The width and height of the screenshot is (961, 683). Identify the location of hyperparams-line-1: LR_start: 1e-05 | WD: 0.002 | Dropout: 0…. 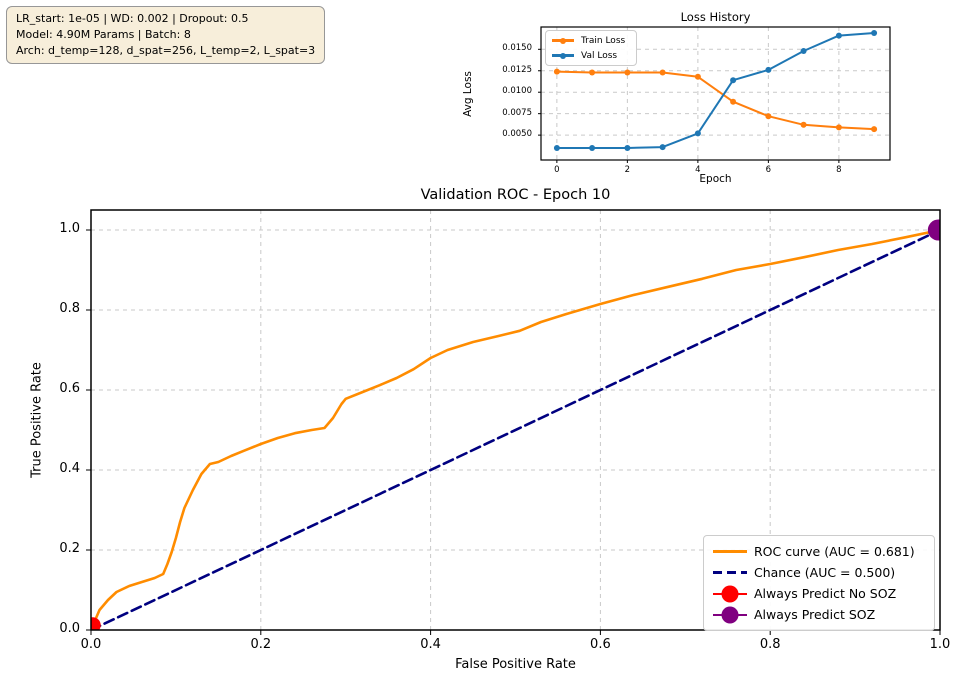
(132, 18).